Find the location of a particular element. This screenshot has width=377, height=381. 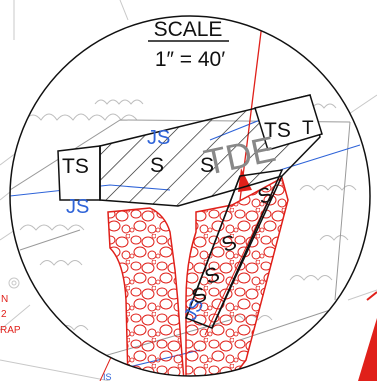

label-t-right: T is located at coordinates (308, 128).